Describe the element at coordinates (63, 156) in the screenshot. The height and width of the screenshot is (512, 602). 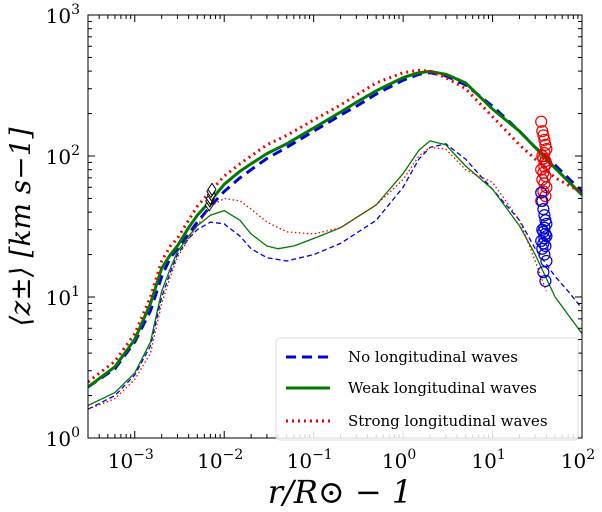
I see `y-tick-label: 10²` at that location.